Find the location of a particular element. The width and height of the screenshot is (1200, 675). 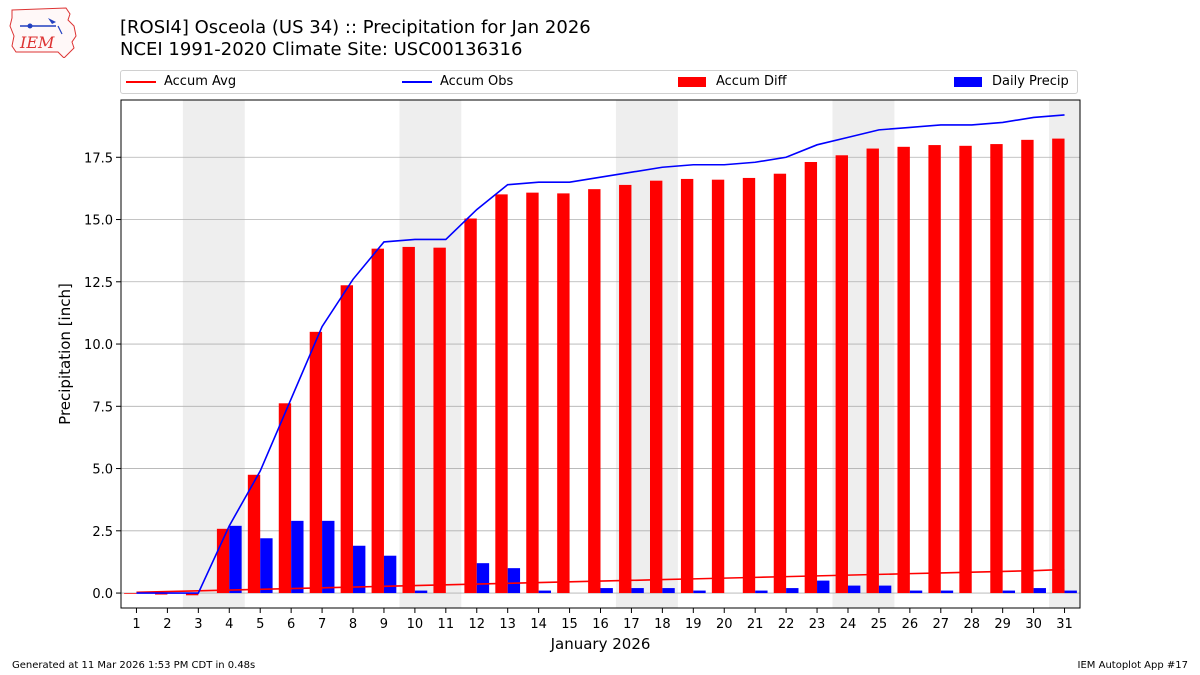

x-tick-label: 14 is located at coordinates (538, 624).